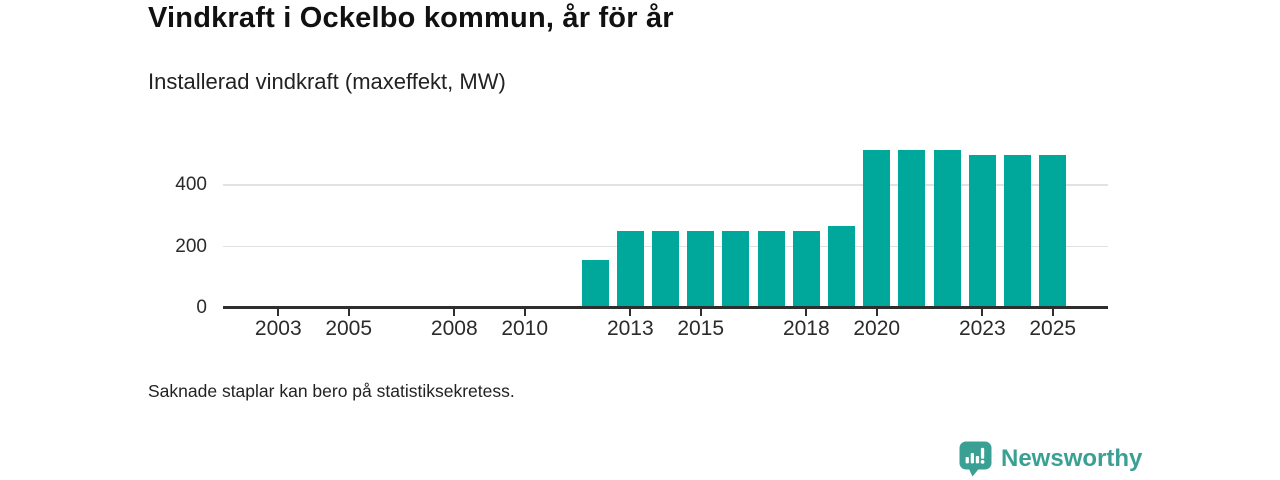 The width and height of the screenshot is (1280, 480). I want to click on x-tick-label-2015: 2015, so click(701, 328).